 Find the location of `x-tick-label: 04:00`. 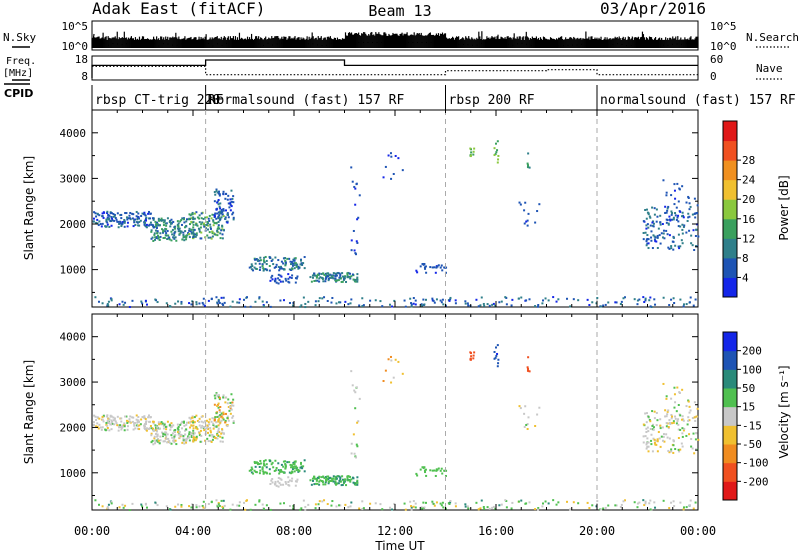

x-tick-label: 04:00 is located at coordinates (193, 531).